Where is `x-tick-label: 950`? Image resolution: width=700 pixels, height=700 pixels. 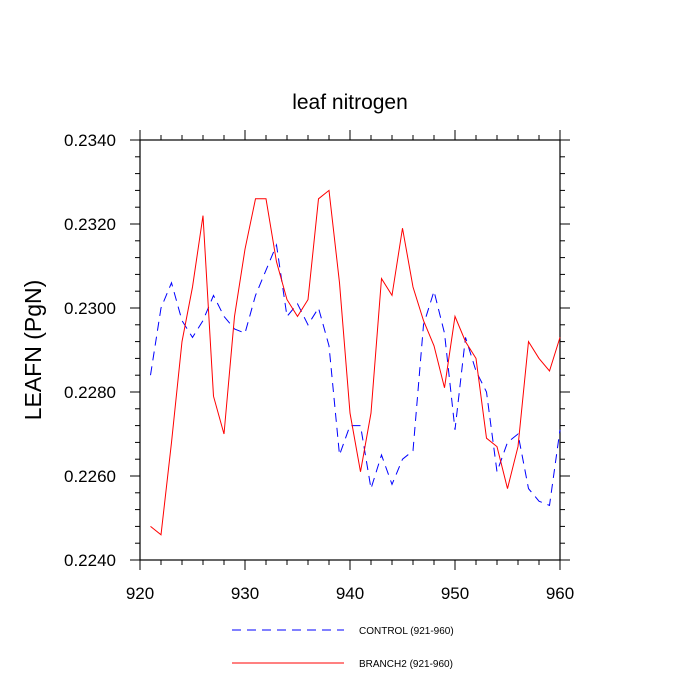
x-tick-label: 950 is located at coordinates (455, 593).